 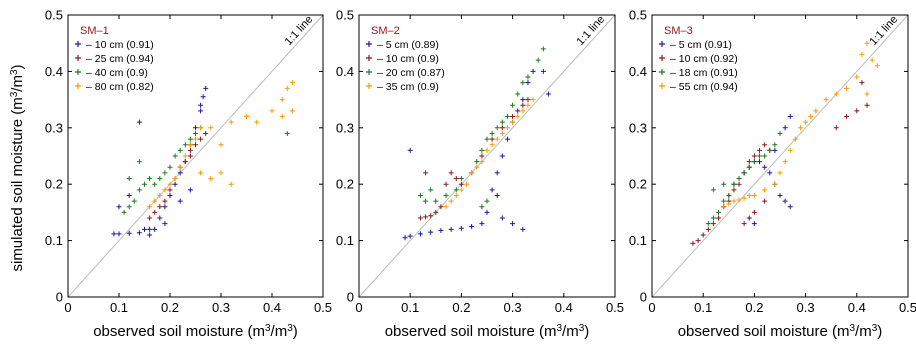 What do you see at coordinates (701, 45) in the screenshot?
I see `legend-entry: – 5 cm (0.91)` at bounding box center [701, 45].